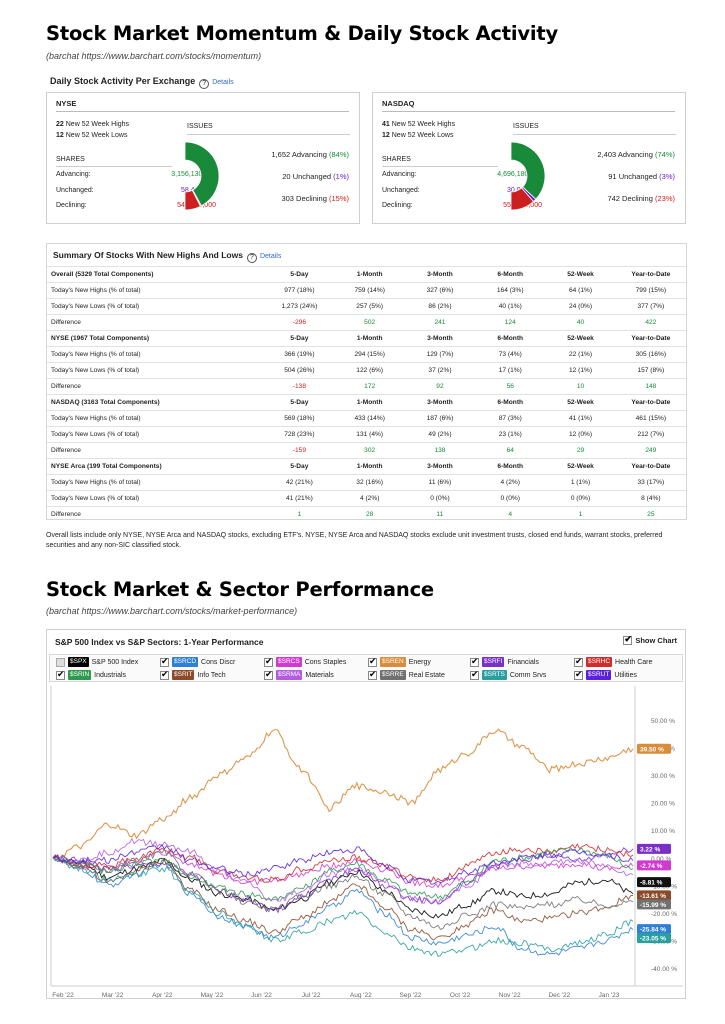 The height and width of the screenshot is (1024, 725). Describe the element at coordinates (418, 124) in the screenshot. I see `nasdaq-new-highs: 41 New 52 Week Highs` at that location.